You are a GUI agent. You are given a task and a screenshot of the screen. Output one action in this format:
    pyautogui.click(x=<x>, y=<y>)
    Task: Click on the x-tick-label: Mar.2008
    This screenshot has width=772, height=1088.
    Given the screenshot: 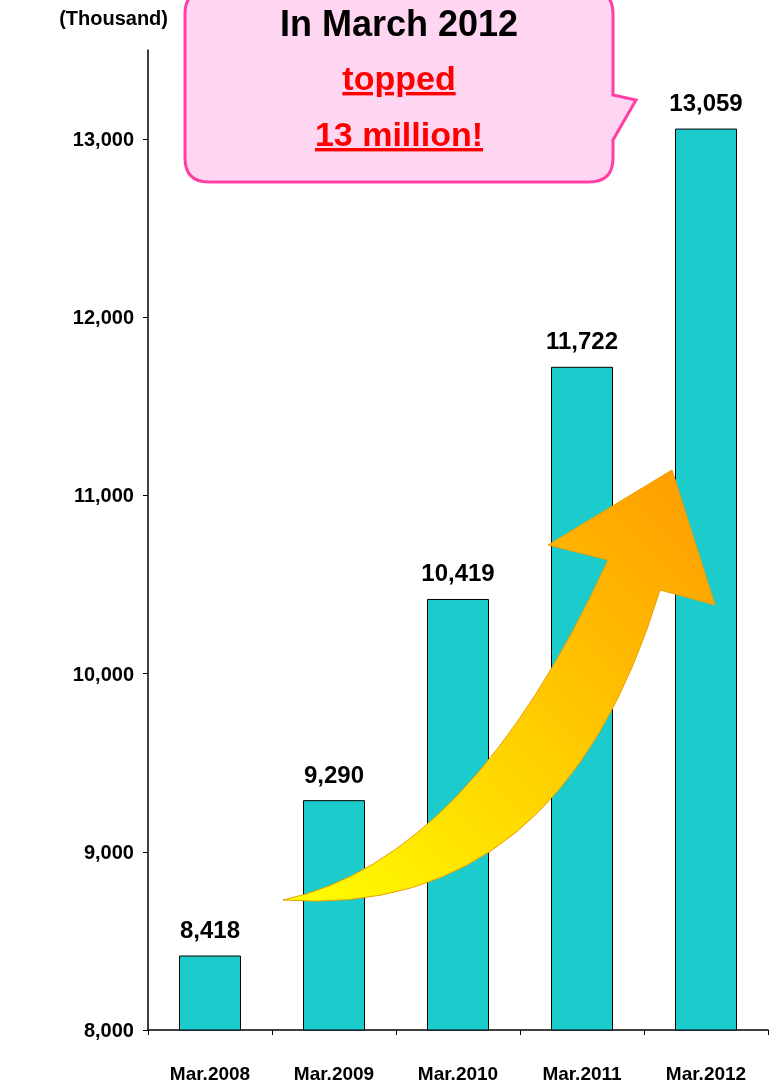 What is the action you would take?
    pyautogui.click(x=210, y=1073)
    